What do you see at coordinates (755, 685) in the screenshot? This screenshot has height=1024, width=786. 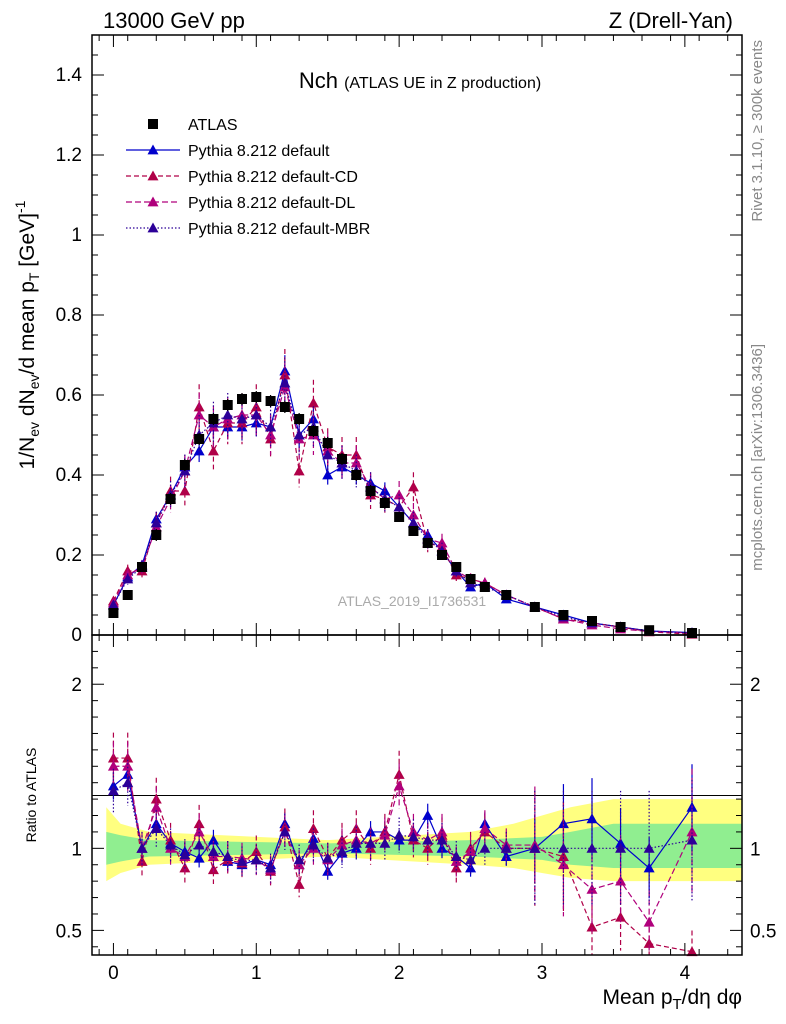 I see `ratio-y-tick-label-right: 2` at bounding box center [755, 685].